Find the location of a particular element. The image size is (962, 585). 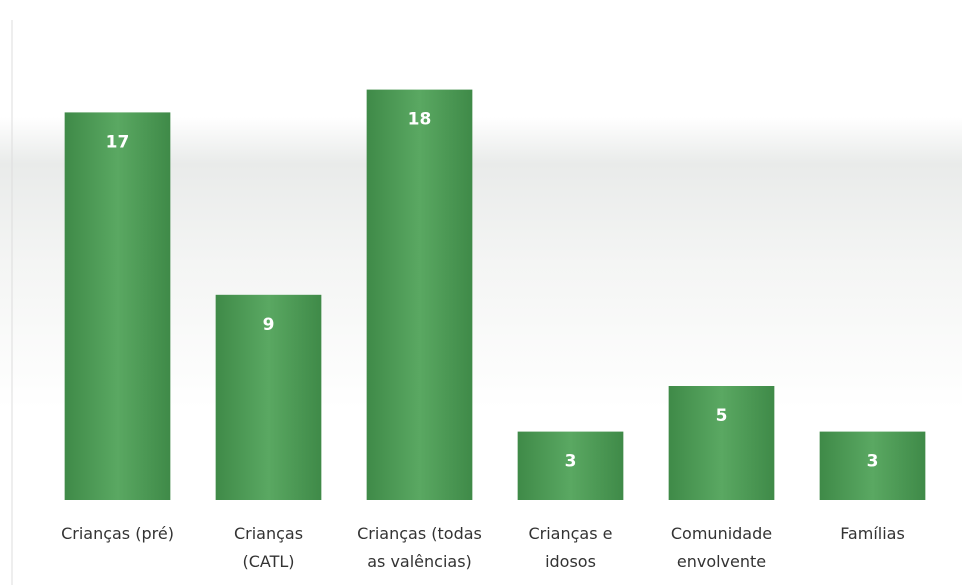

x-tick-label: Crianças e idosos is located at coordinates (570, 547).